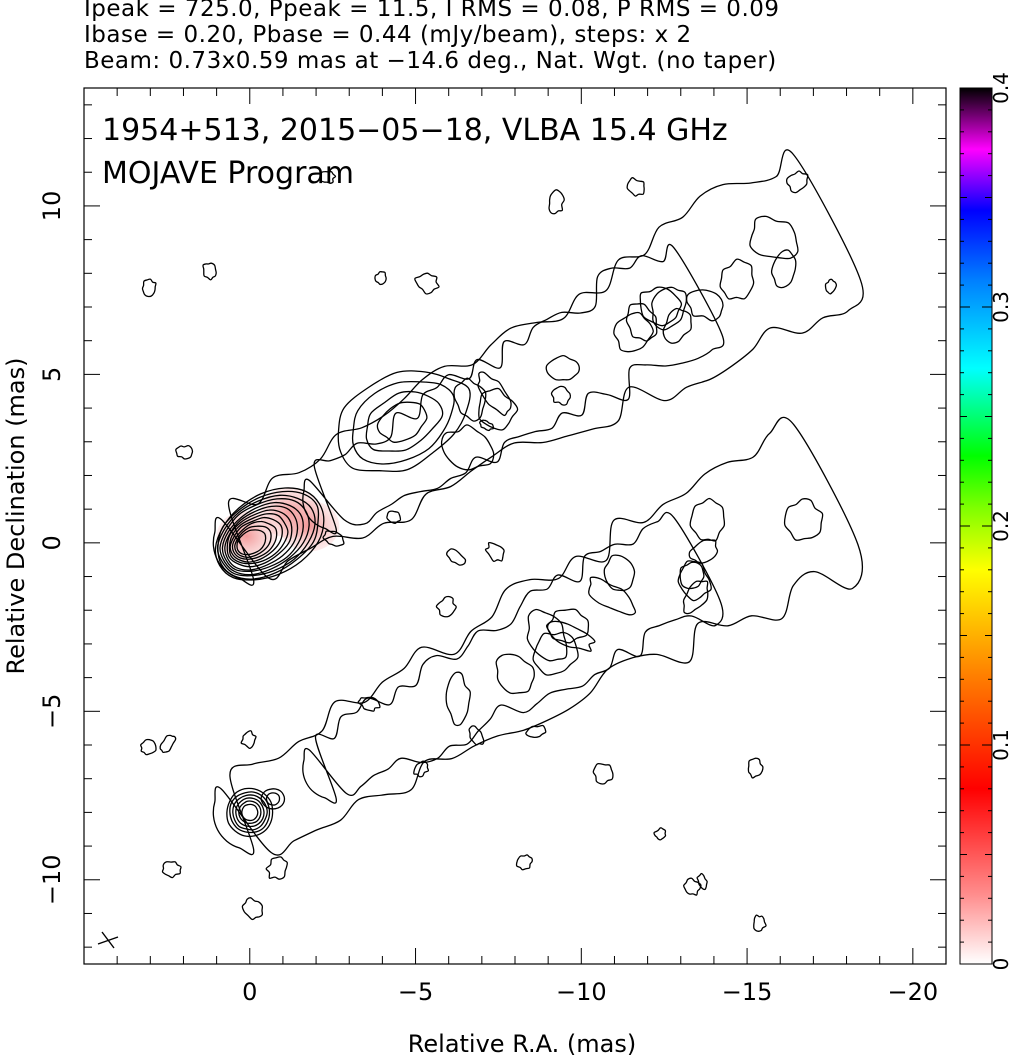 The image size is (1022, 1060). I want to click on x-tick-label: −5, so click(415, 992).